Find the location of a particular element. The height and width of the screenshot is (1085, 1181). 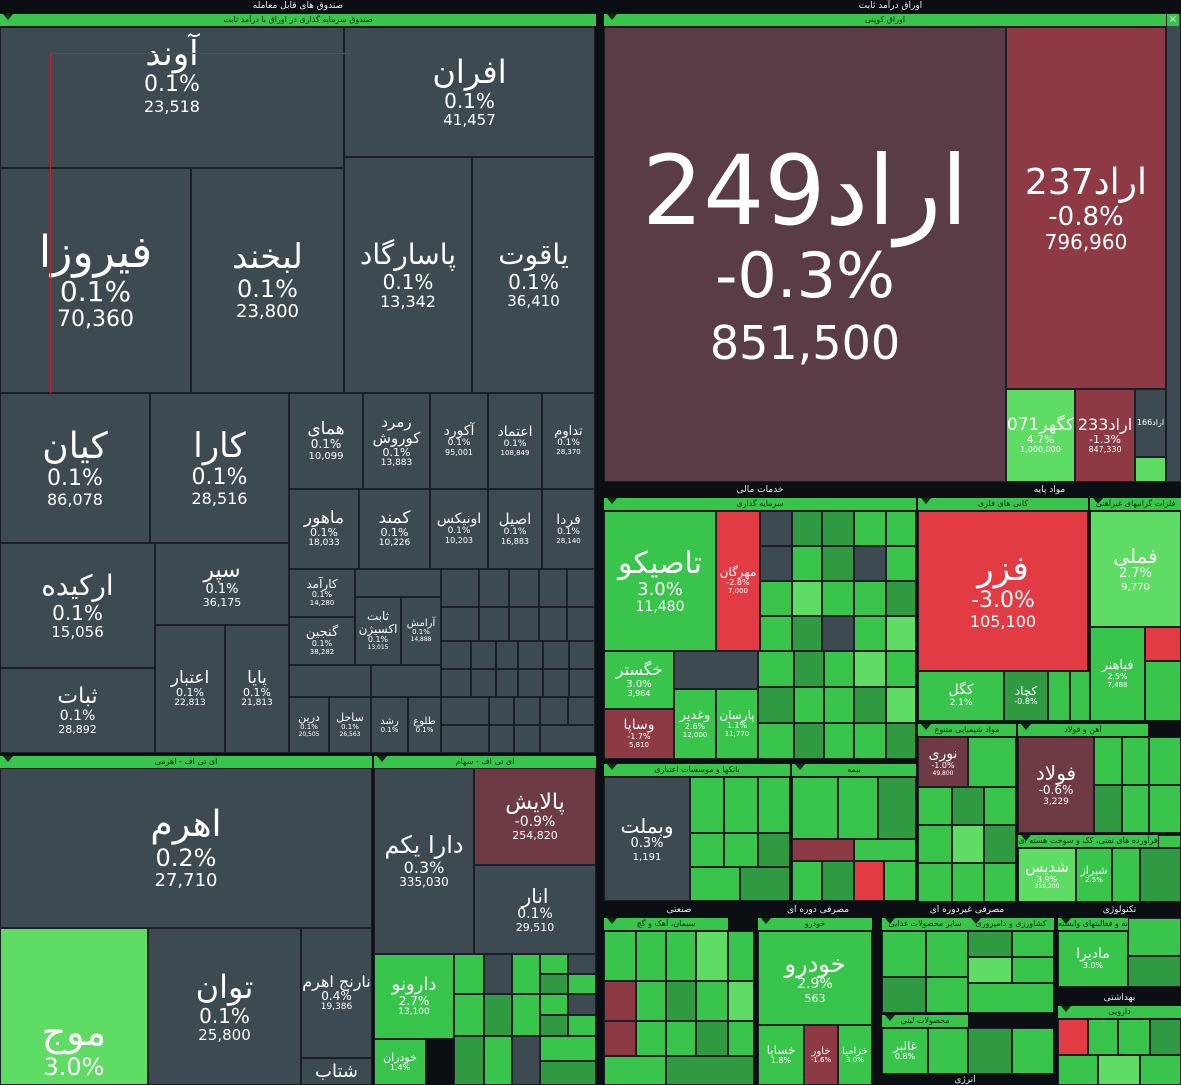

group-header-cement: سیمان، آهک و گچ is located at coordinates (666, 924).